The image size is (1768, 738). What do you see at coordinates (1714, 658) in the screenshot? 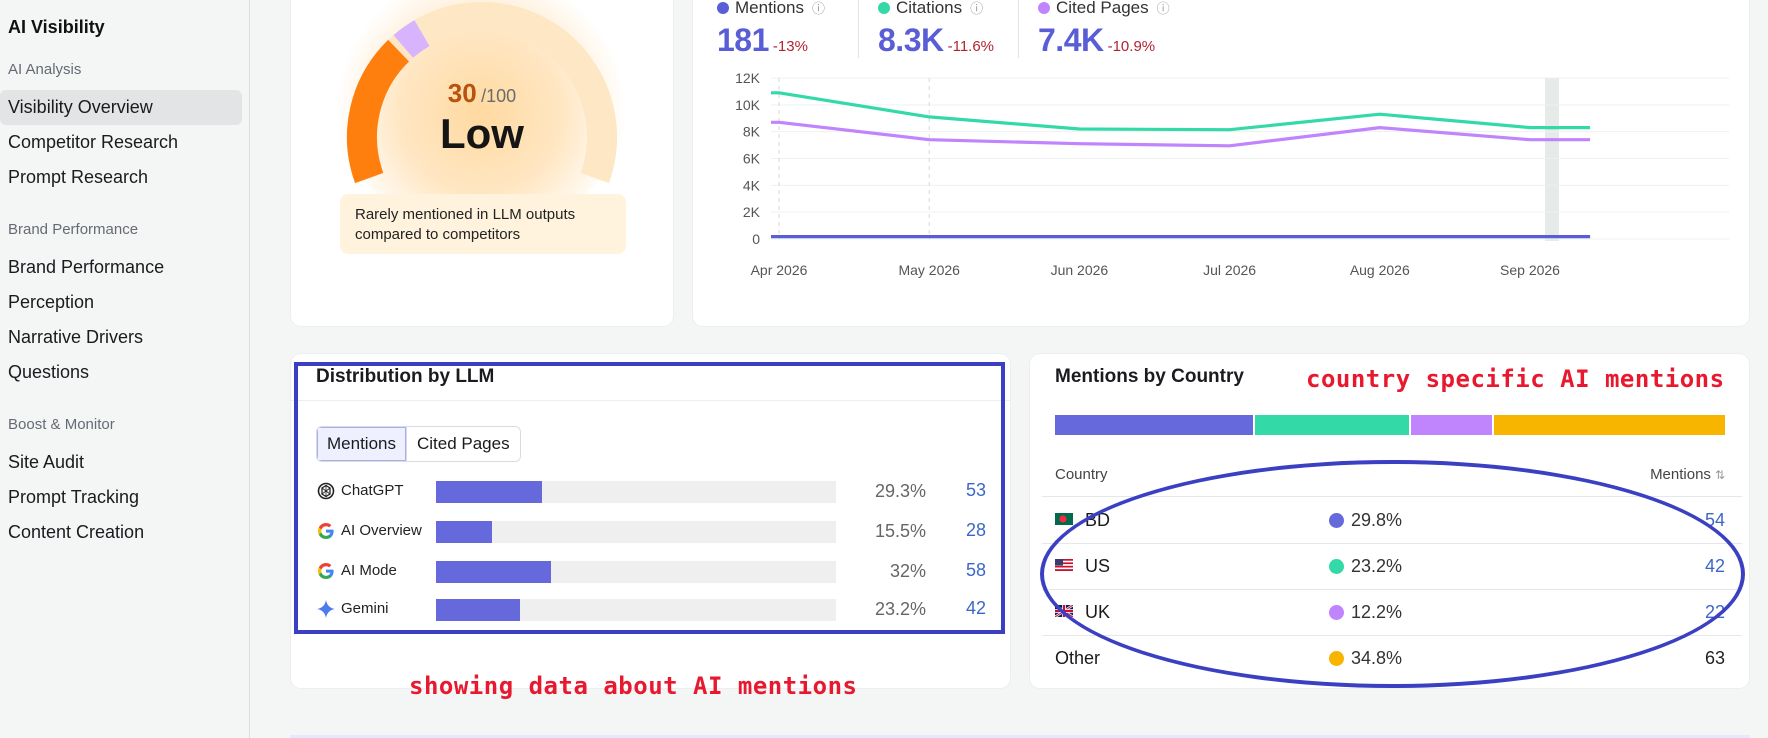
I see `country-count: 63` at bounding box center [1714, 658].